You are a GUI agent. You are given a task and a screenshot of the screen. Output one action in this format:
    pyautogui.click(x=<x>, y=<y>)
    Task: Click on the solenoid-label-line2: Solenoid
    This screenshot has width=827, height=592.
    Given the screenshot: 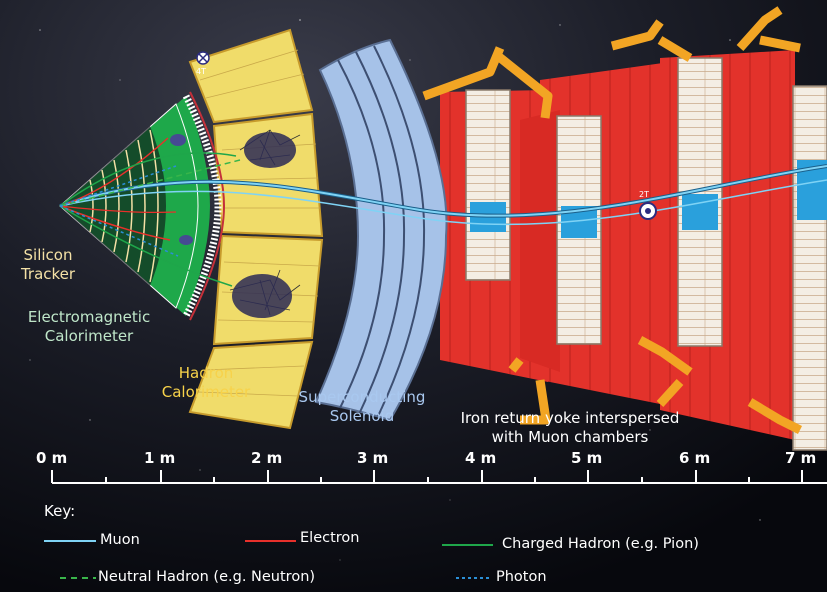 What is the action you would take?
    pyautogui.click(x=362, y=416)
    